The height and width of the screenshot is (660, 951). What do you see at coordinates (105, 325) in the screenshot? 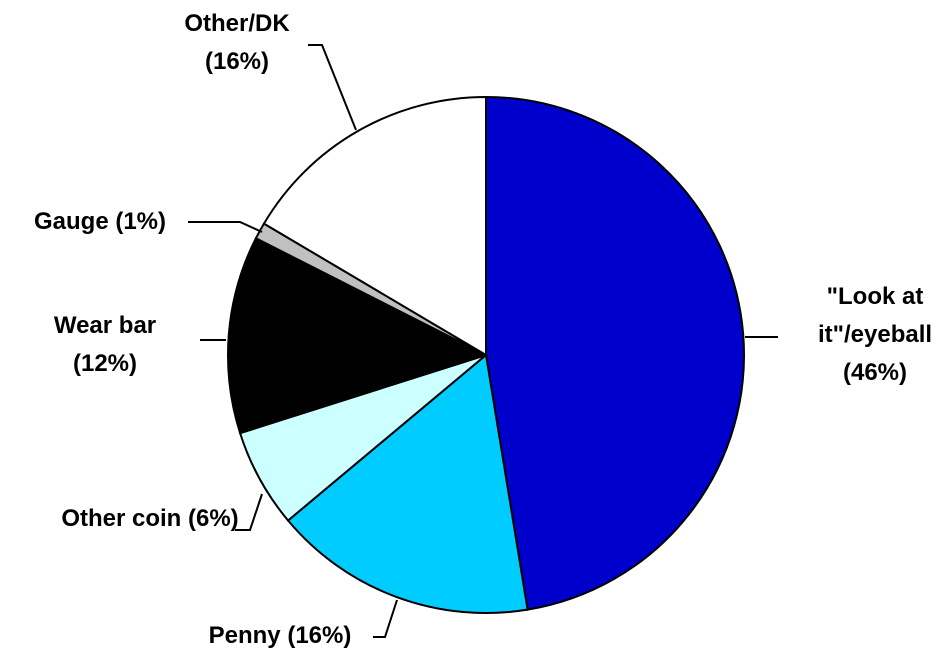
I see `category-label: Wear bar` at bounding box center [105, 325].